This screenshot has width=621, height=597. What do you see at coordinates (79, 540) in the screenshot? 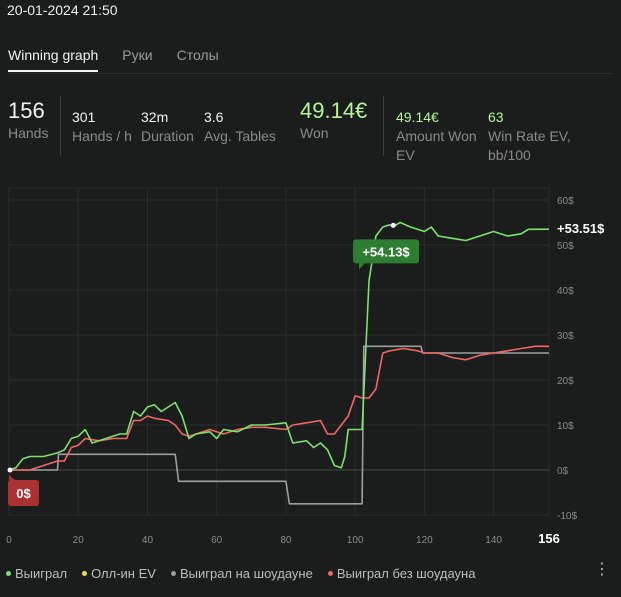
I see `x-tick-label: 20` at bounding box center [79, 540].